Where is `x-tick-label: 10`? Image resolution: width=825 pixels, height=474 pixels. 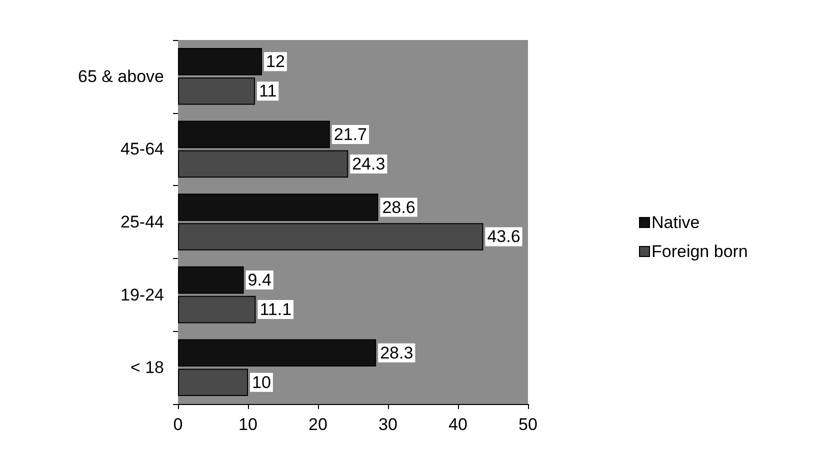
x-tick-label: 10 is located at coordinates (248, 424).